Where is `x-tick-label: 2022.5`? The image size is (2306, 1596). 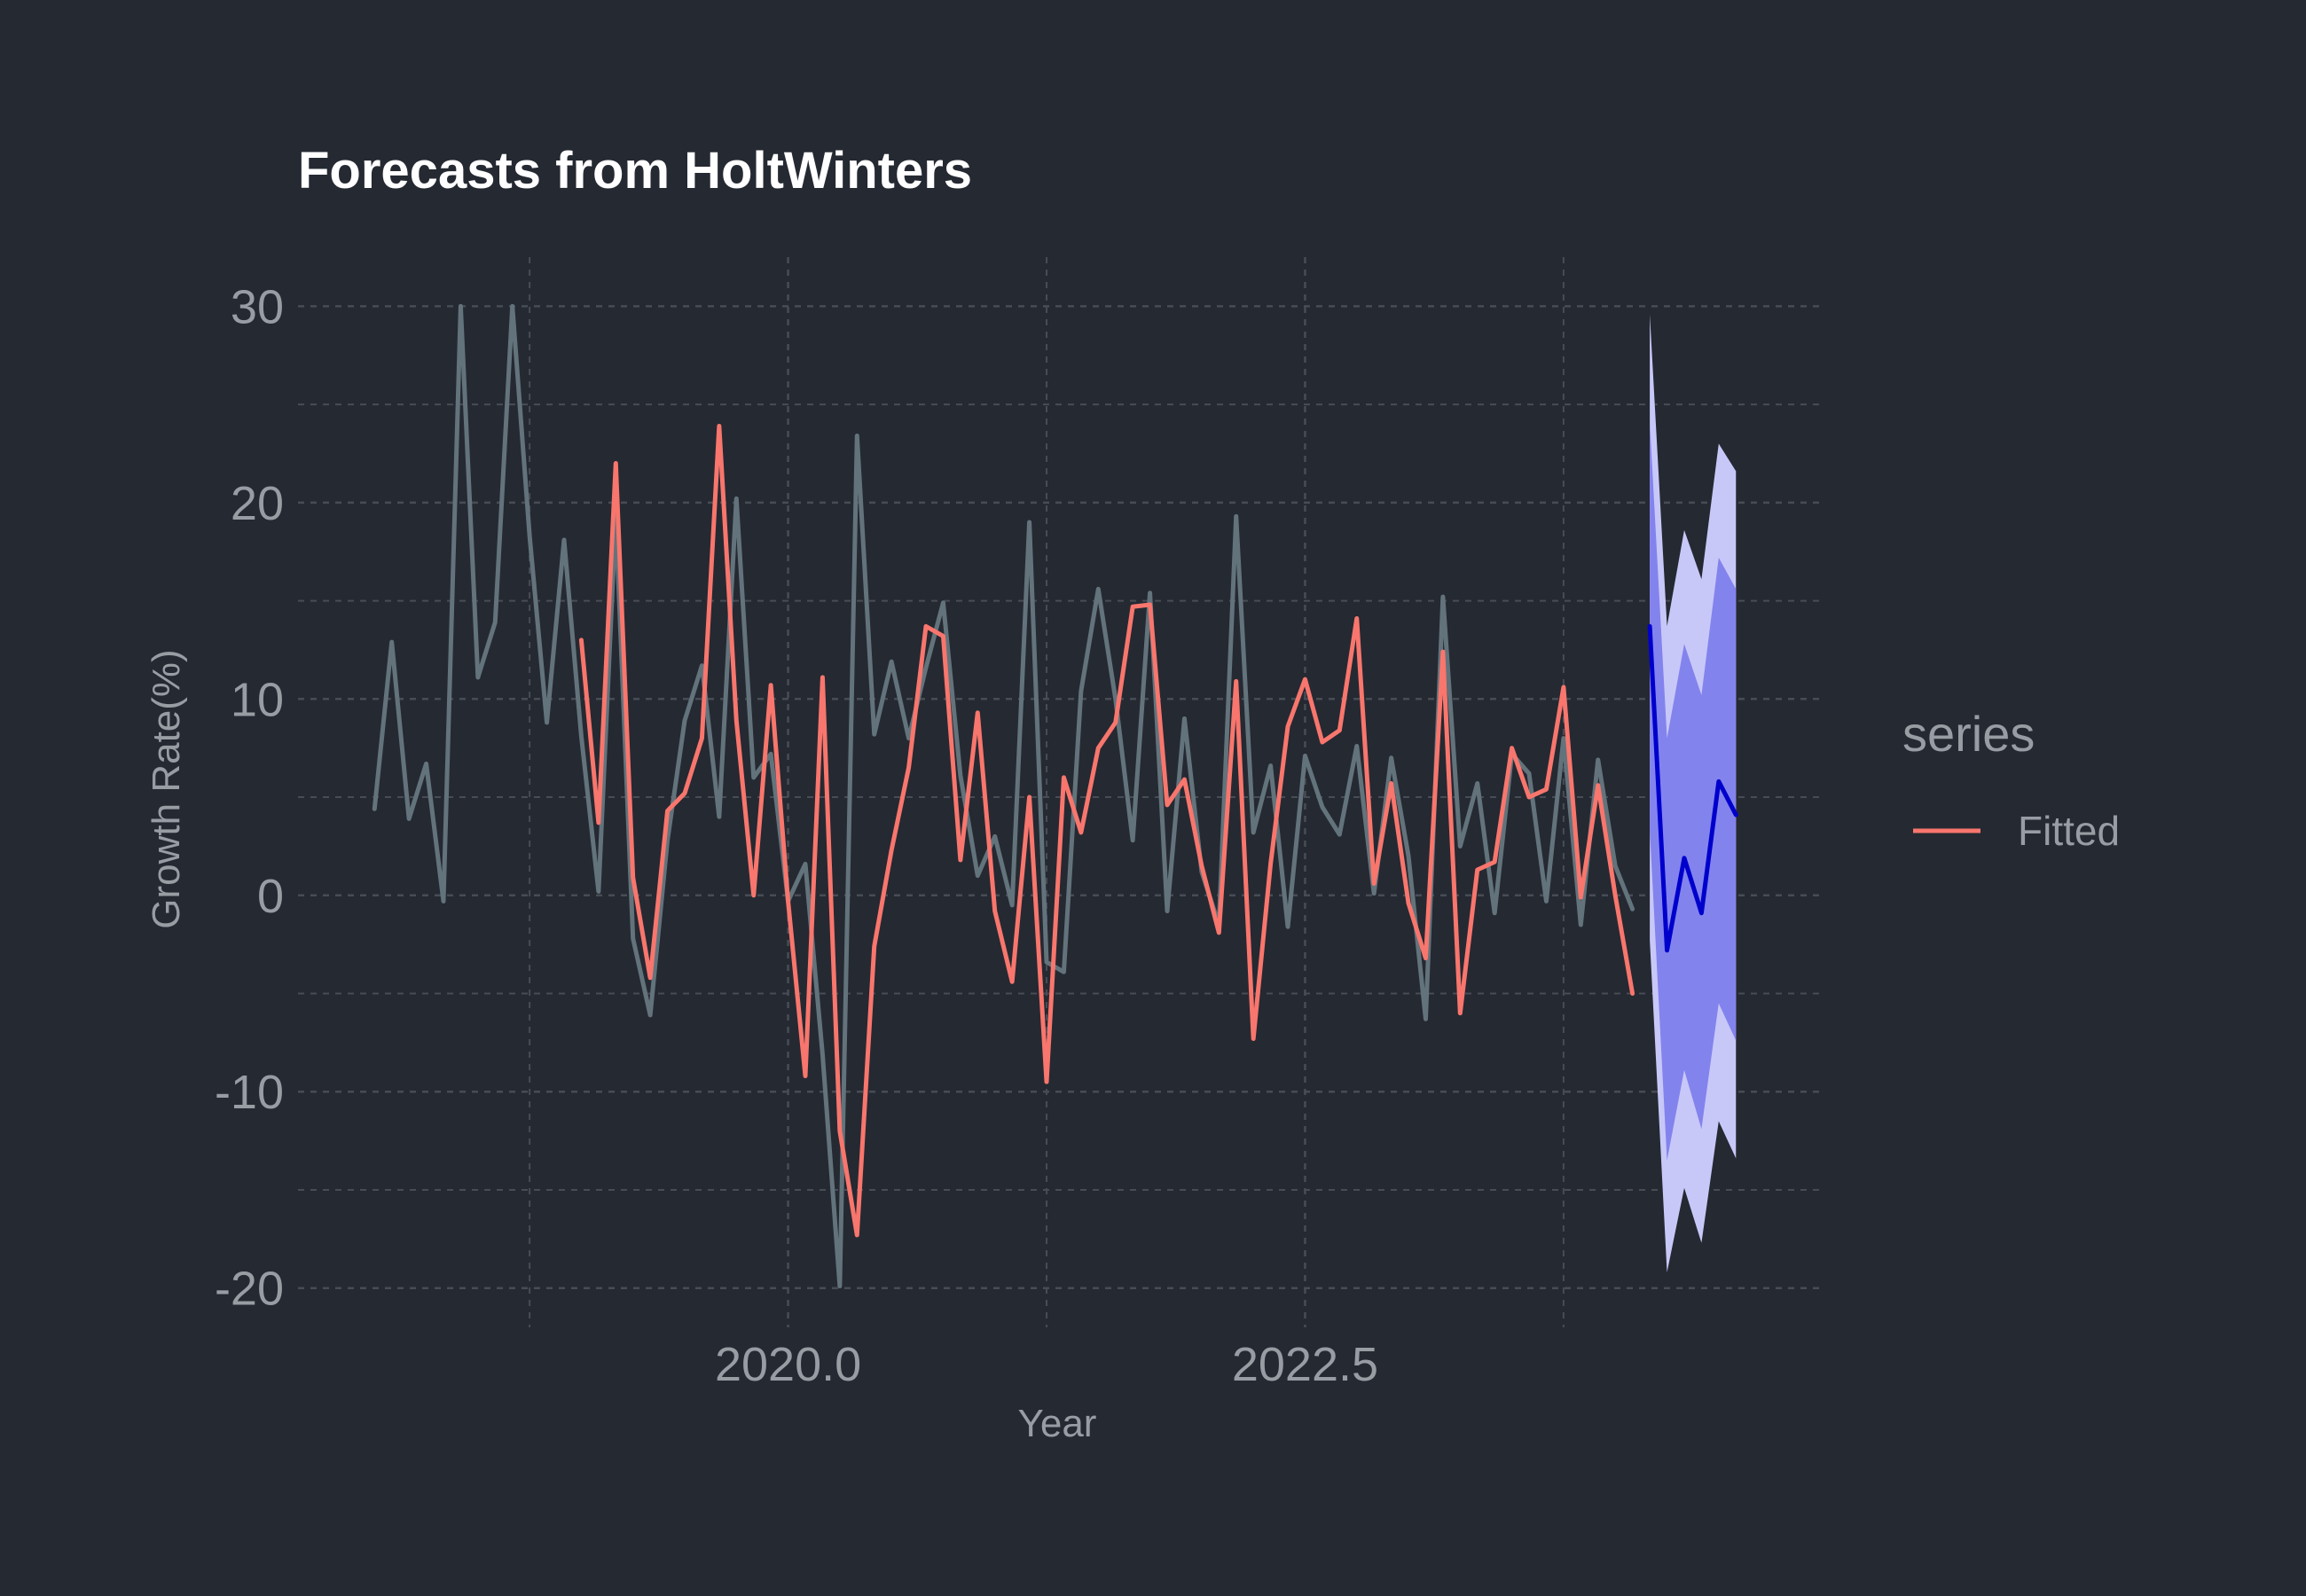
x-tick-label: 2022.5 is located at coordinates (1305, 1365).